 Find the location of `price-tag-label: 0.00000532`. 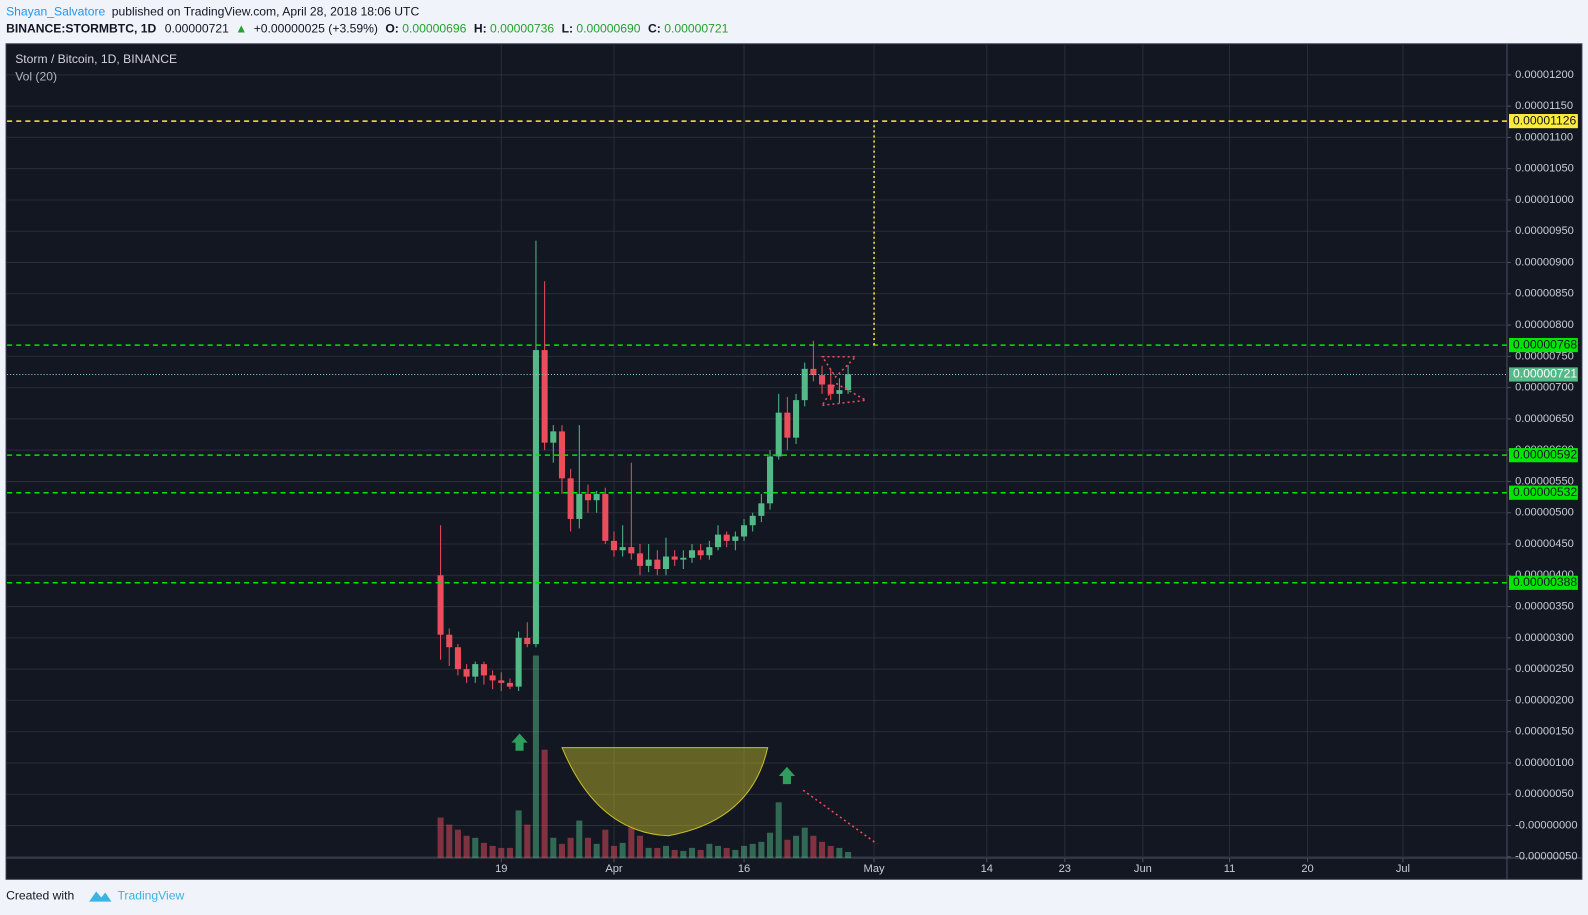

price-tag-label: 0.00000532 is located at coordinates (1545, 492).